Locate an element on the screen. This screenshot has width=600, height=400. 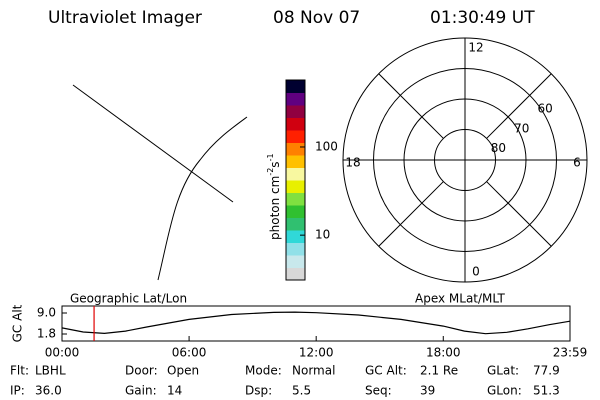
colorbar-label-part: photon cm is located at coordinates (275, 208).